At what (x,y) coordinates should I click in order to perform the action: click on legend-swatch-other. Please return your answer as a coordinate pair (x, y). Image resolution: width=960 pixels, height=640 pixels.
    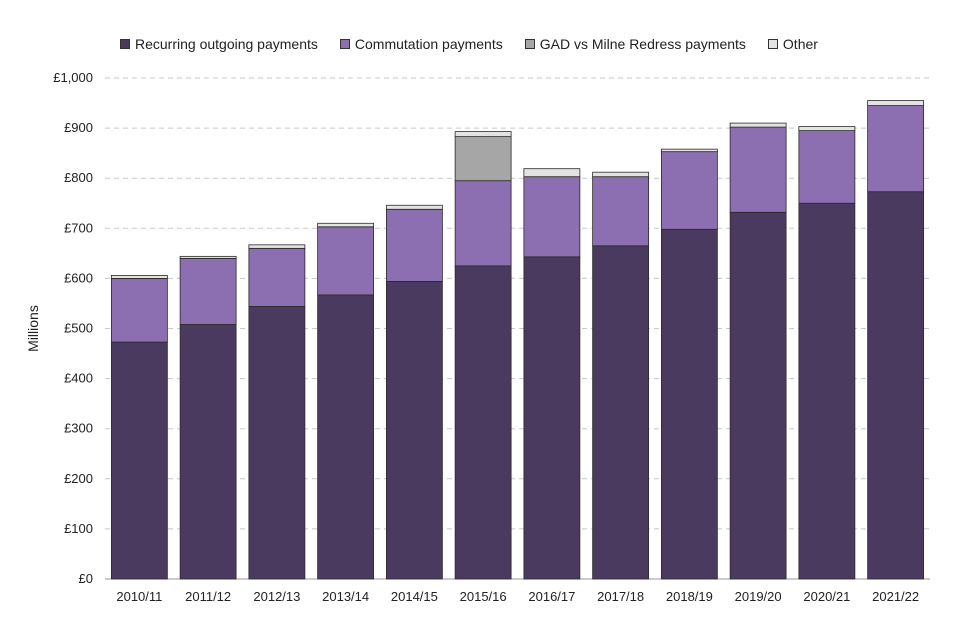
    Looking at the image, I should click on (772, 44).